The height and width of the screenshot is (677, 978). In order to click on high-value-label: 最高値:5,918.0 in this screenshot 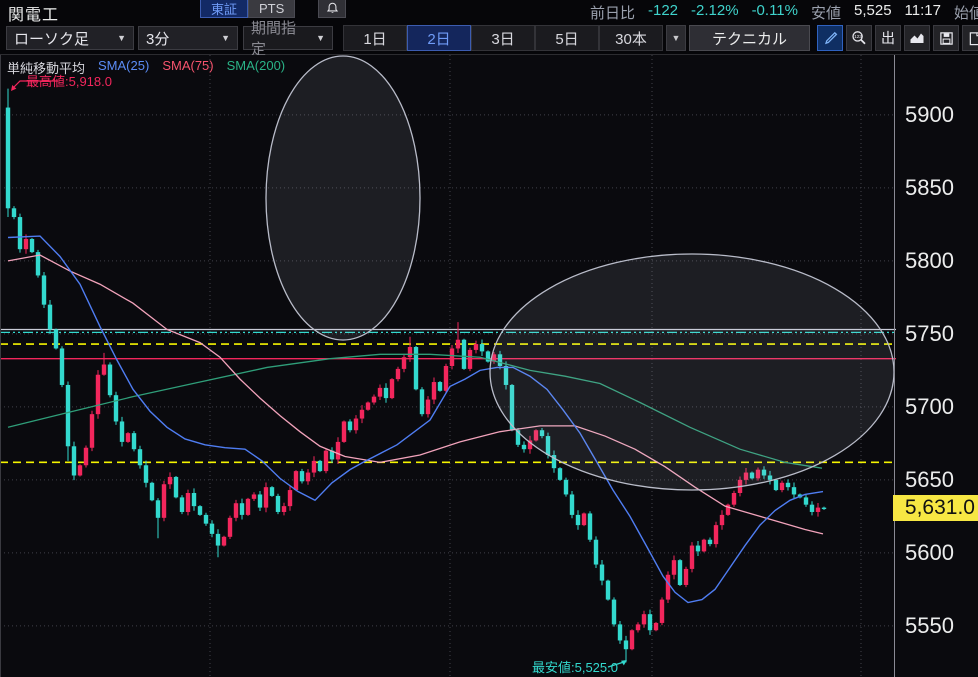, I will do `click(69, 81)`.